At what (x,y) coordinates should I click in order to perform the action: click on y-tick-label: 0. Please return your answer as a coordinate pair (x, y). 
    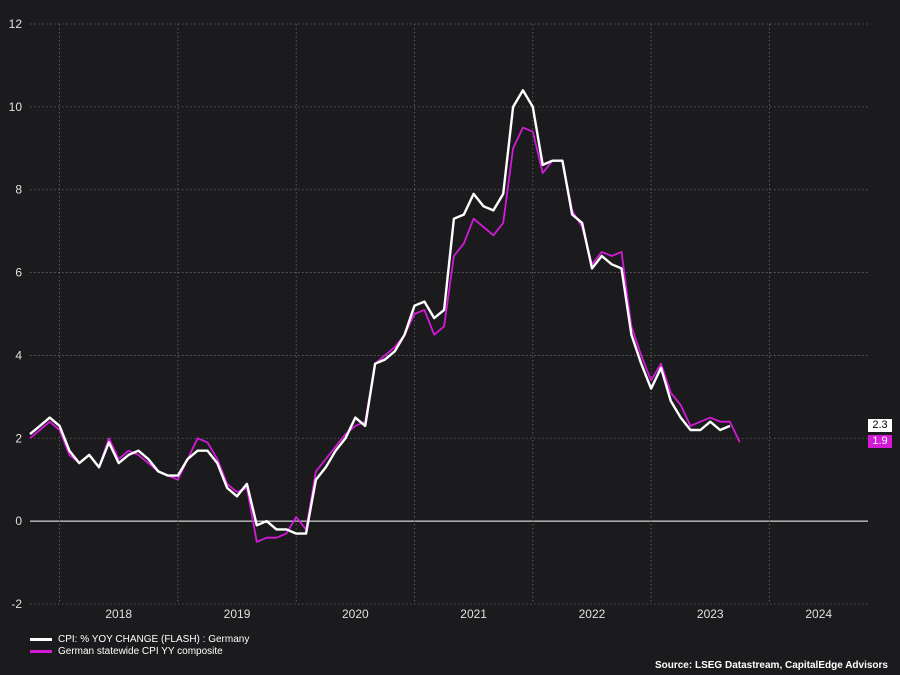
    Looking at the image, I should click on (18, 521).